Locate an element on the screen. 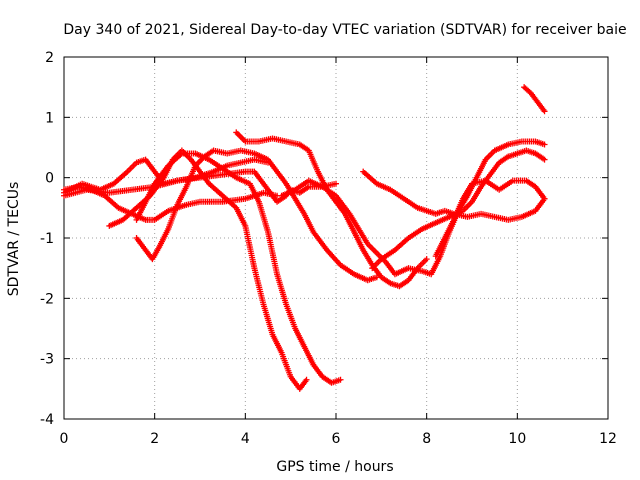 Image resolution: width=640 pixels, height=480 pixels. y-tick-label: 2 is located at coordinates (49, 58).